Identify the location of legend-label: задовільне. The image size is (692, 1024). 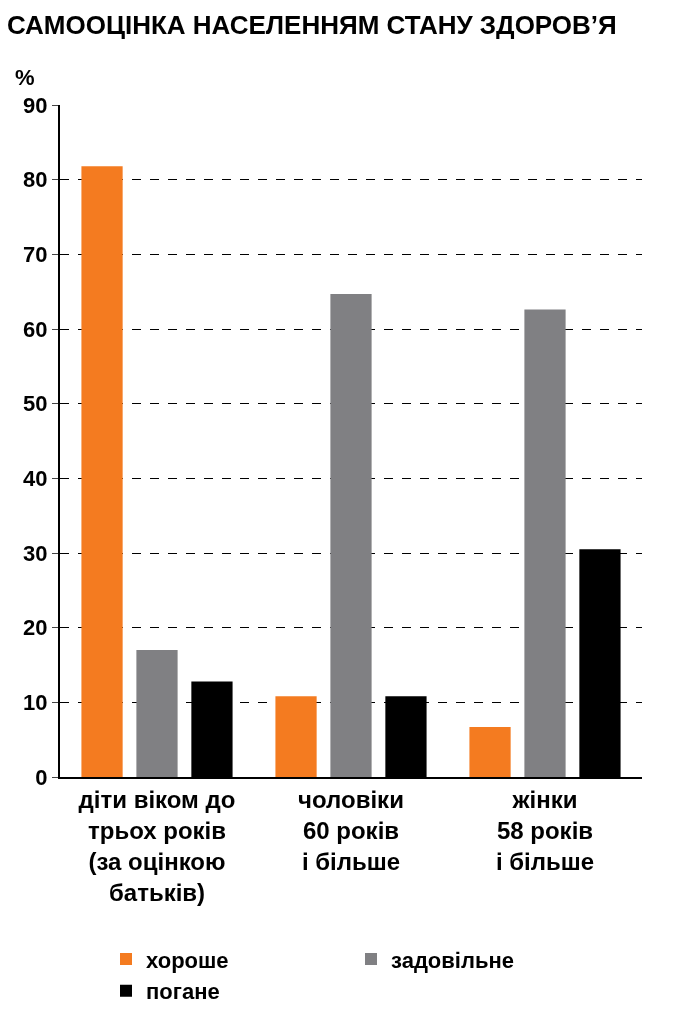
(452, 960).